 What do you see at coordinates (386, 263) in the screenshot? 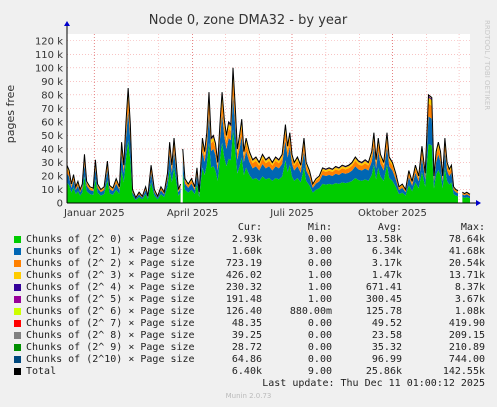
I see `legend-avg-2: 3.17k` at bounding box center [386, 263].